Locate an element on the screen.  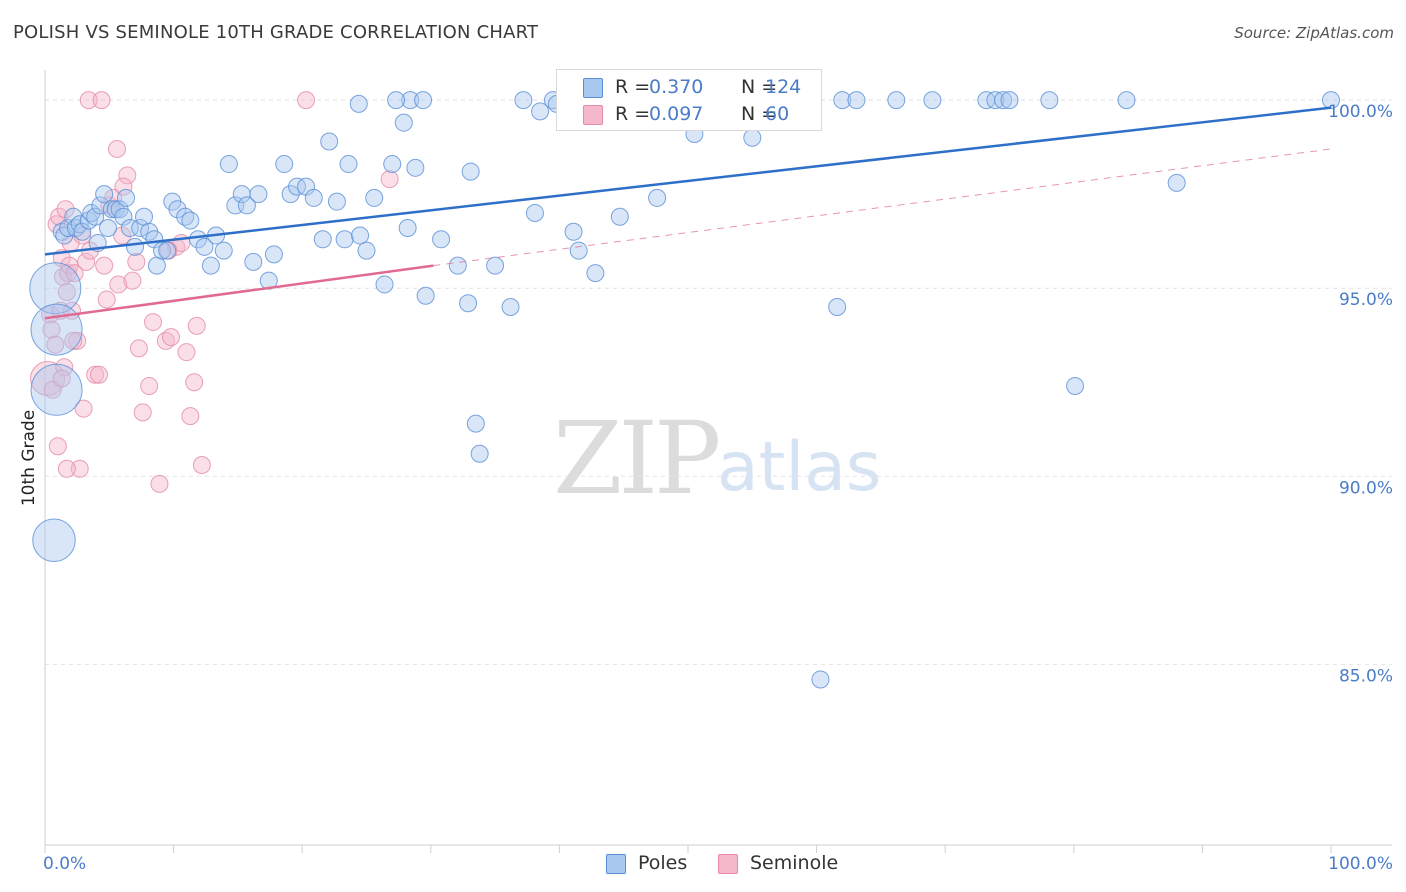
seminole-swatch is located at coordinates (593, 115).